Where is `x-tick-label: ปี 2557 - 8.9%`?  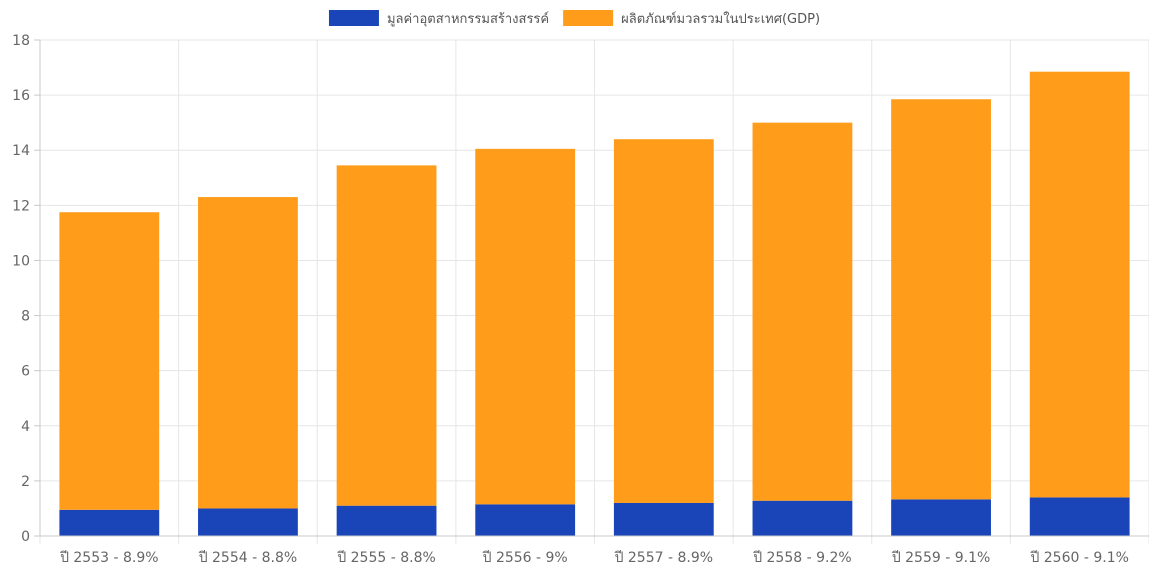 x-tick-label: ปี 2557 - 8.9% is located at coordinates (663, 557).